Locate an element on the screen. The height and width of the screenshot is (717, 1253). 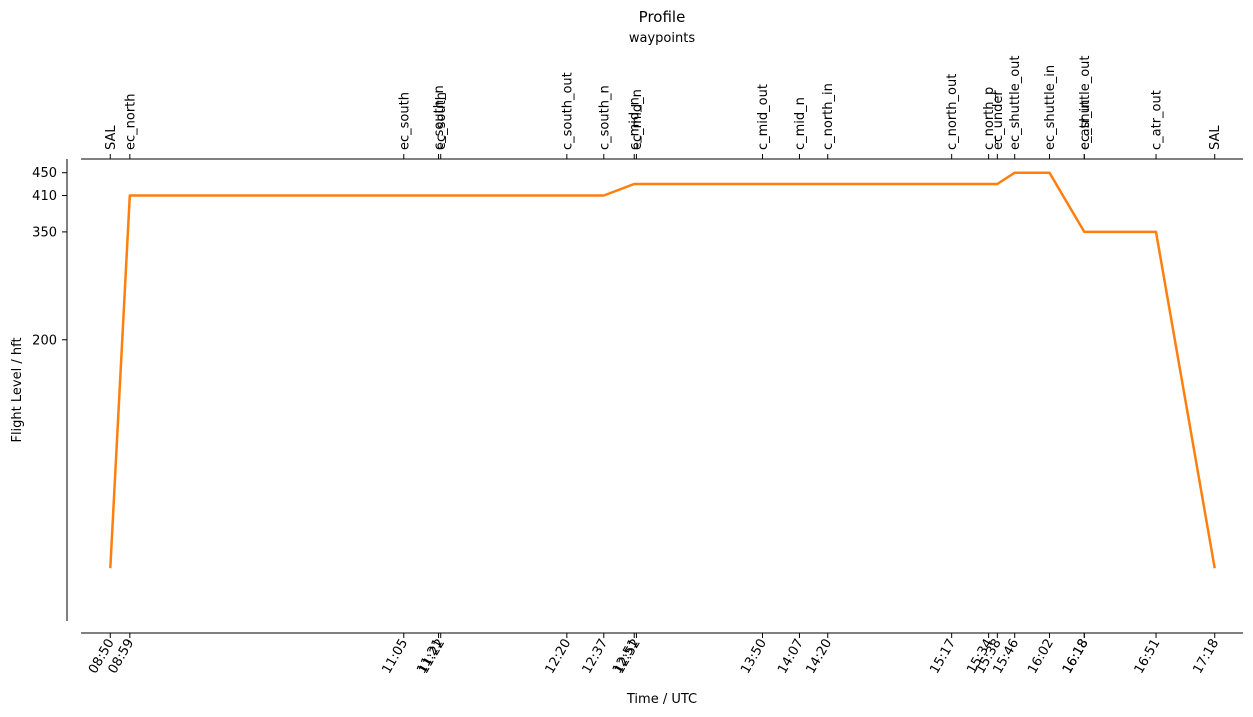
time-tick-label: 16:18 is located at coordinates (1076, 657).